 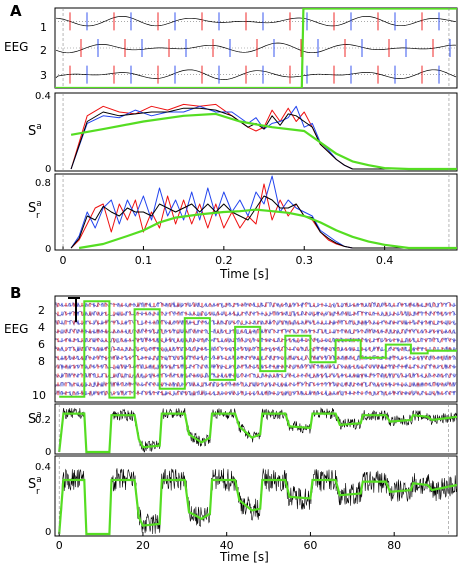 What do you see at coordinates (144, 260) in the screenshot?
I see `x-tick-label: 0.1` at bounding box center [144, 260].